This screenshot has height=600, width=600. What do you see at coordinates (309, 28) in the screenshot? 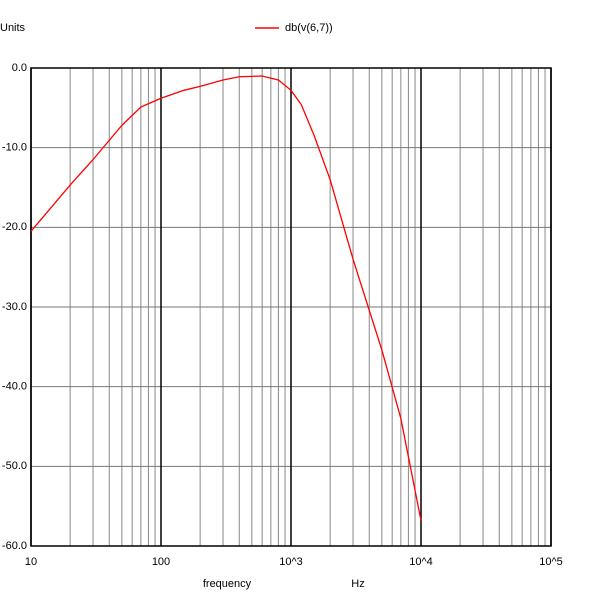
I see `legend-label: db(v(6,7))` at bounding box center [309, 28].